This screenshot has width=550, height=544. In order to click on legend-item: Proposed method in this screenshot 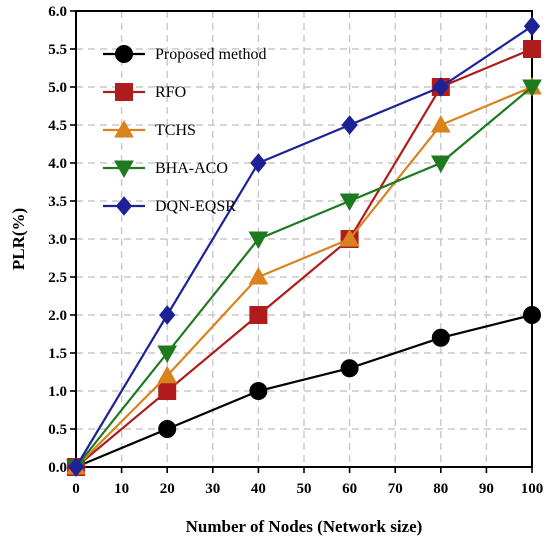, I will do `click(185, 54)`.